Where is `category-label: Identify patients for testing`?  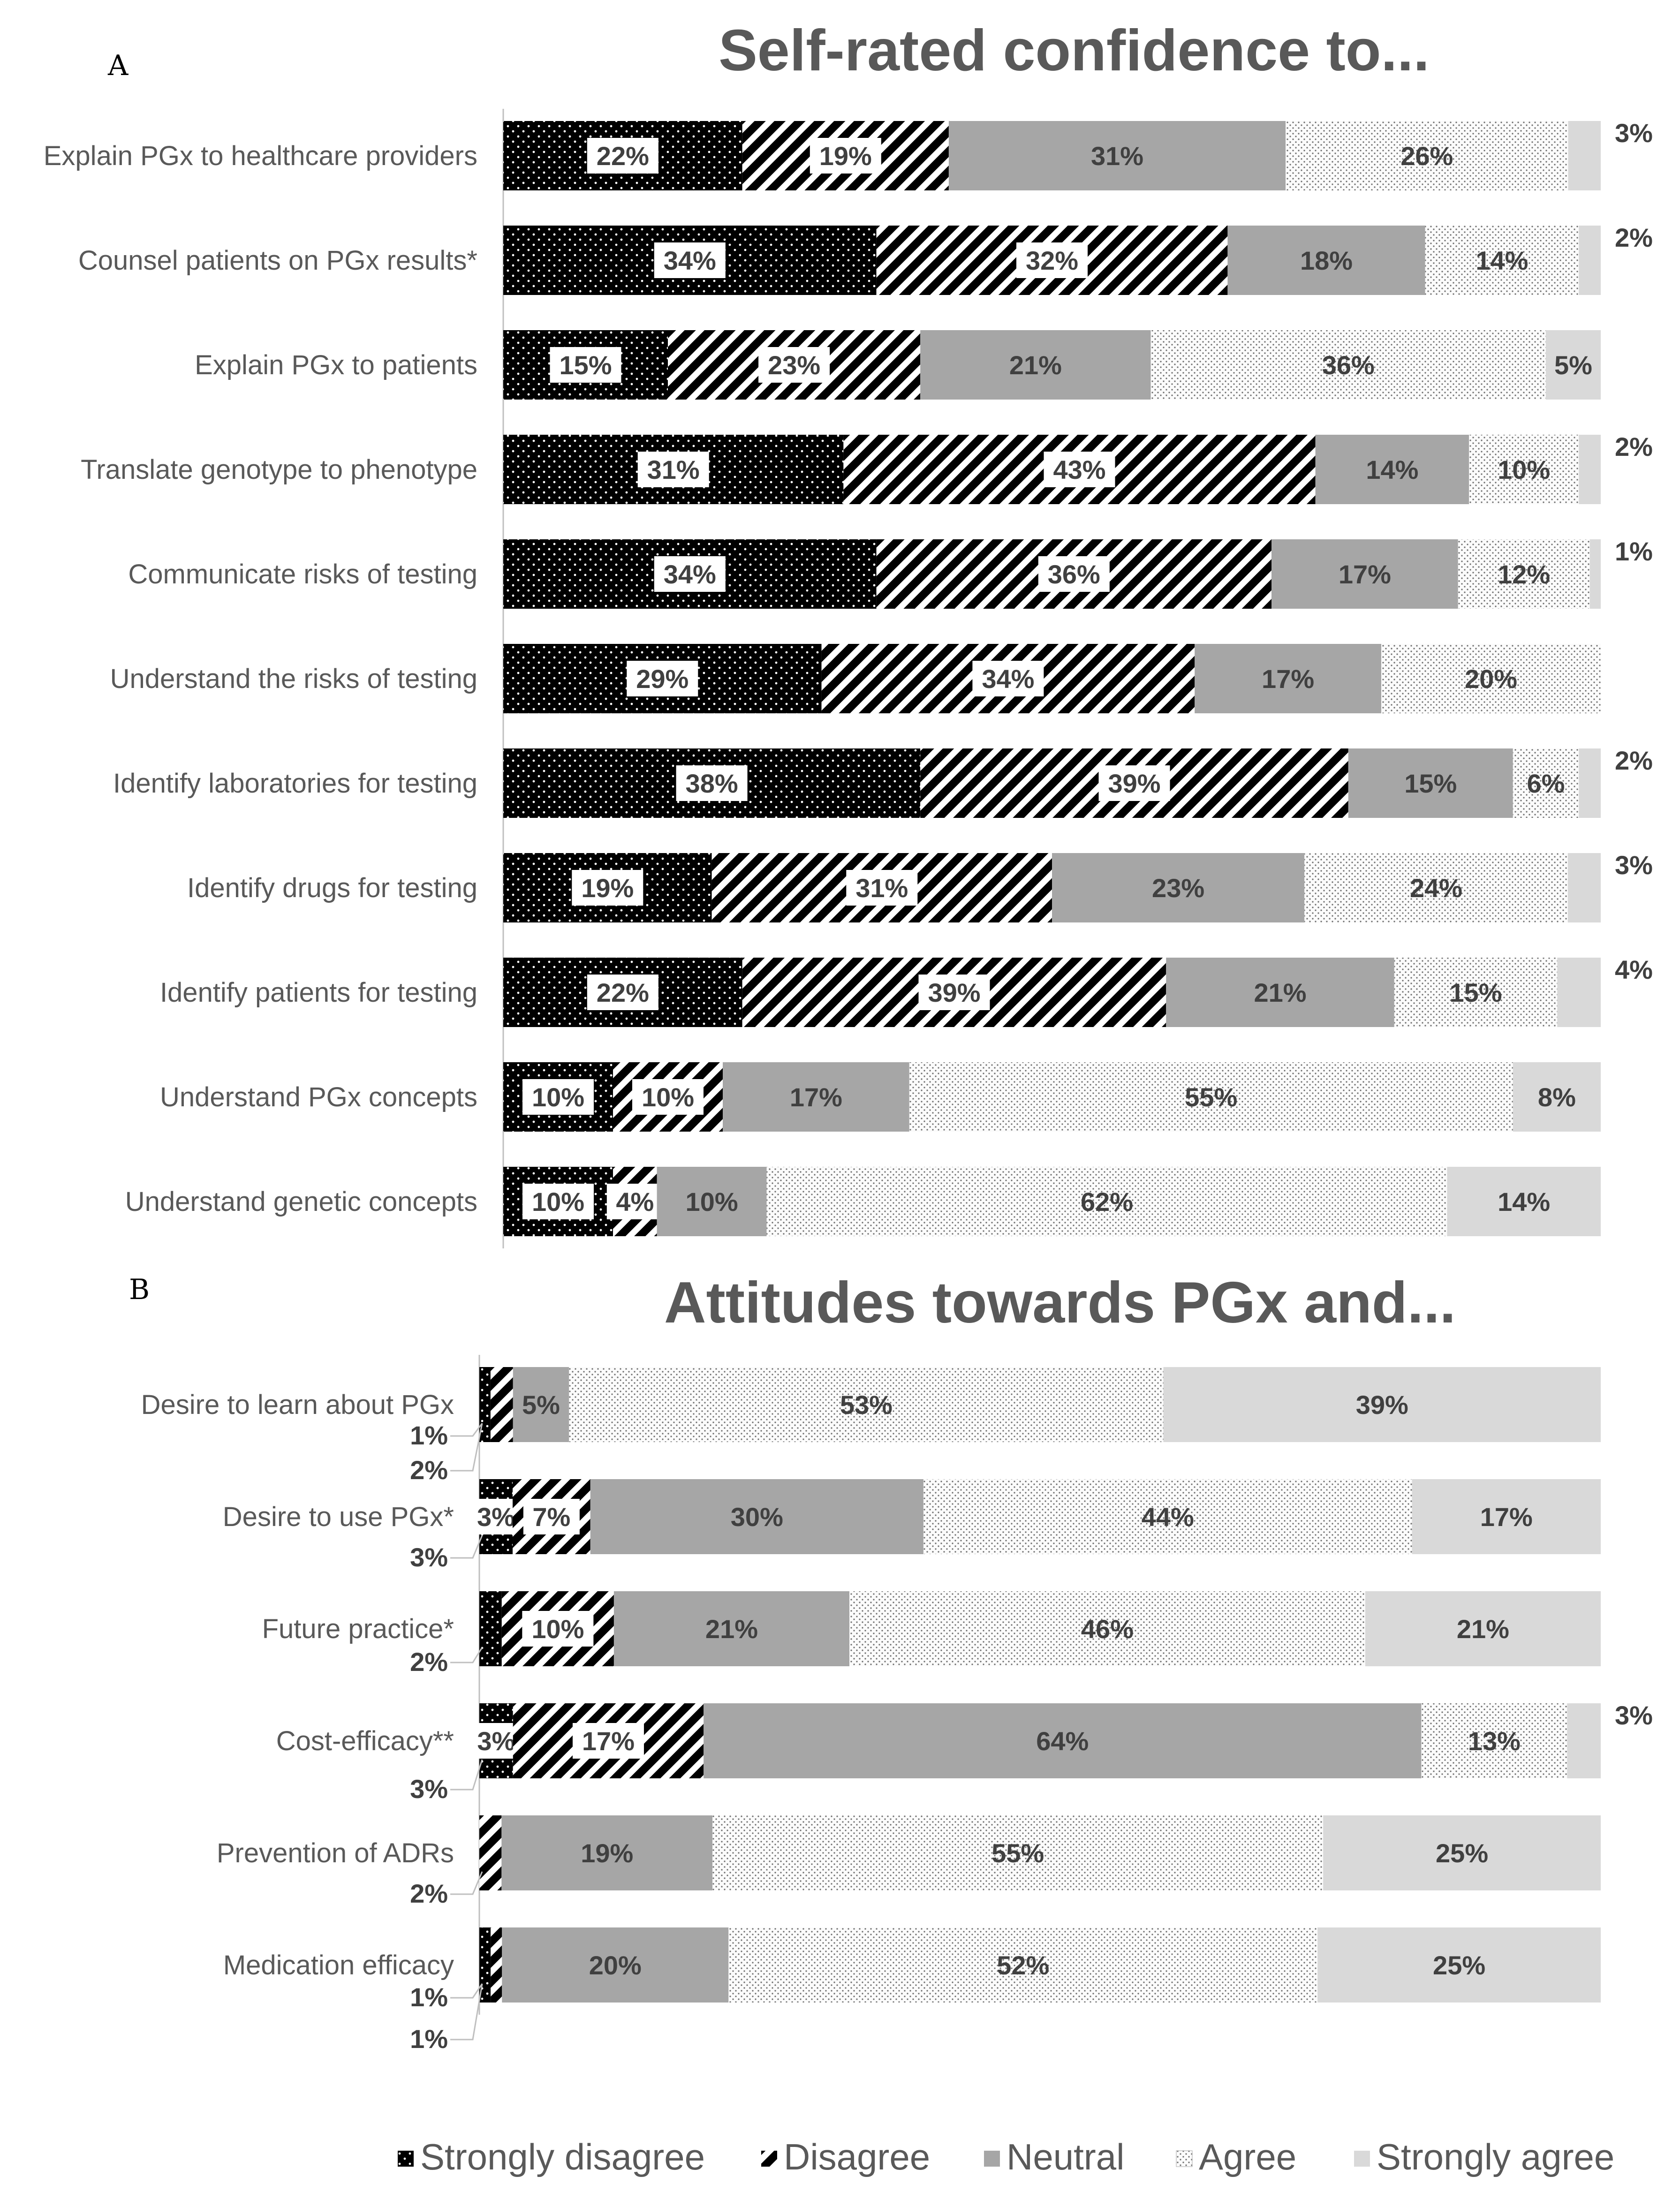 category-label: Identify patients for testing is located at coordinates (318, 992).